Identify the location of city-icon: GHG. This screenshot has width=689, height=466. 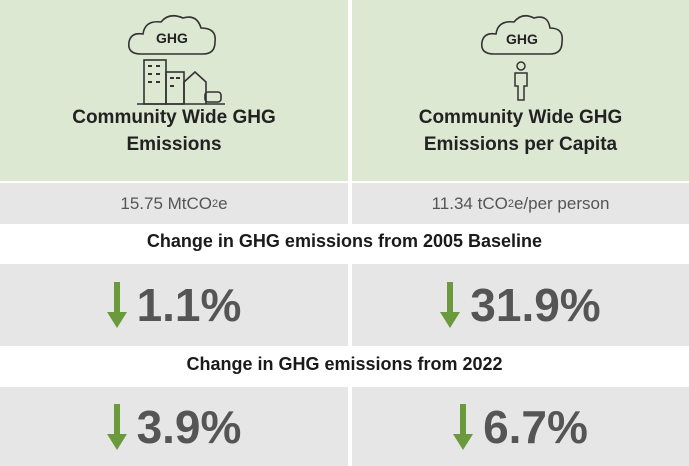
(176, 59).